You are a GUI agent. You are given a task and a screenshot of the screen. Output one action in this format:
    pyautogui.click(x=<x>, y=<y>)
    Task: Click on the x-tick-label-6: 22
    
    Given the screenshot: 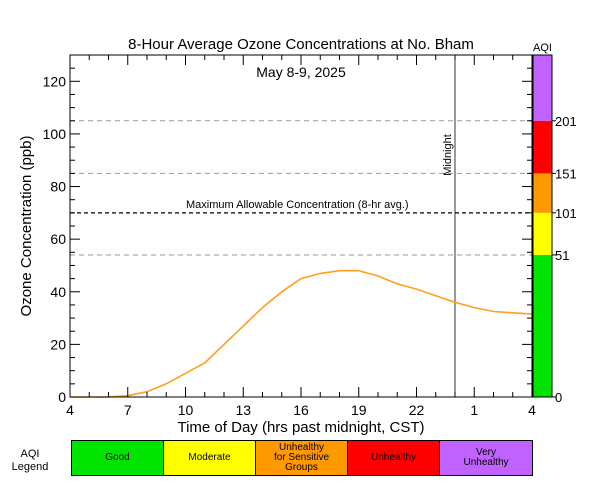 What is the action you would take?
    pyautogui.click(x=417, y=410)
    